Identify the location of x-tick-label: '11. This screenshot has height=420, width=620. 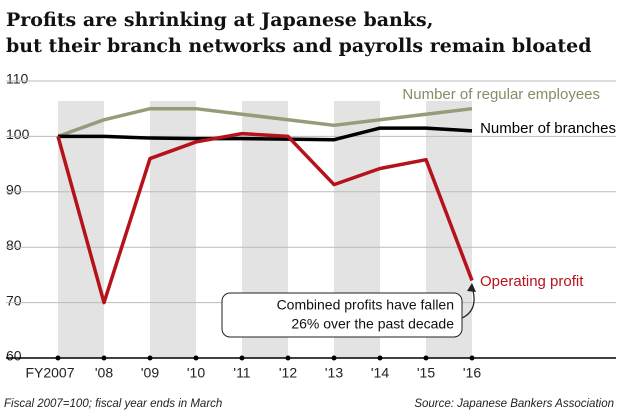
(241, 373).